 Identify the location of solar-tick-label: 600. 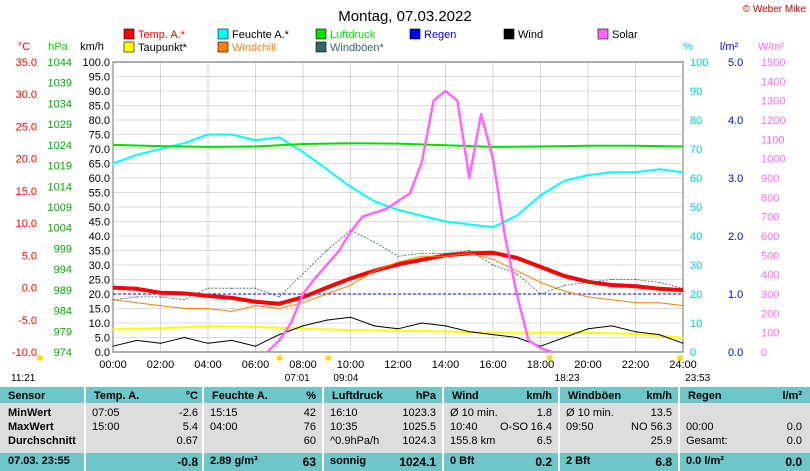
(770, 237).